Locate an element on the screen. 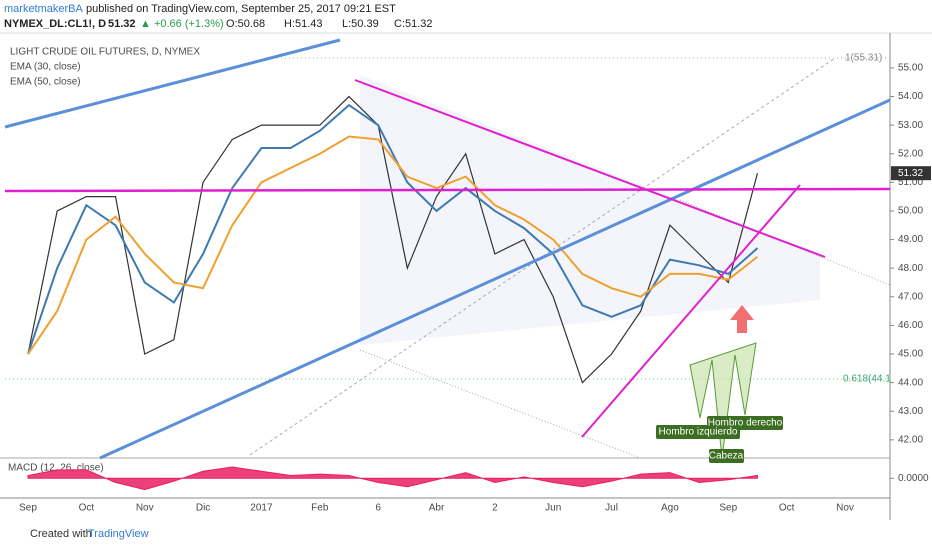 This screenshot has height=550, width=932. symbol: NYMEX_DL:CL1!, D is located at coordinates (55, 24).